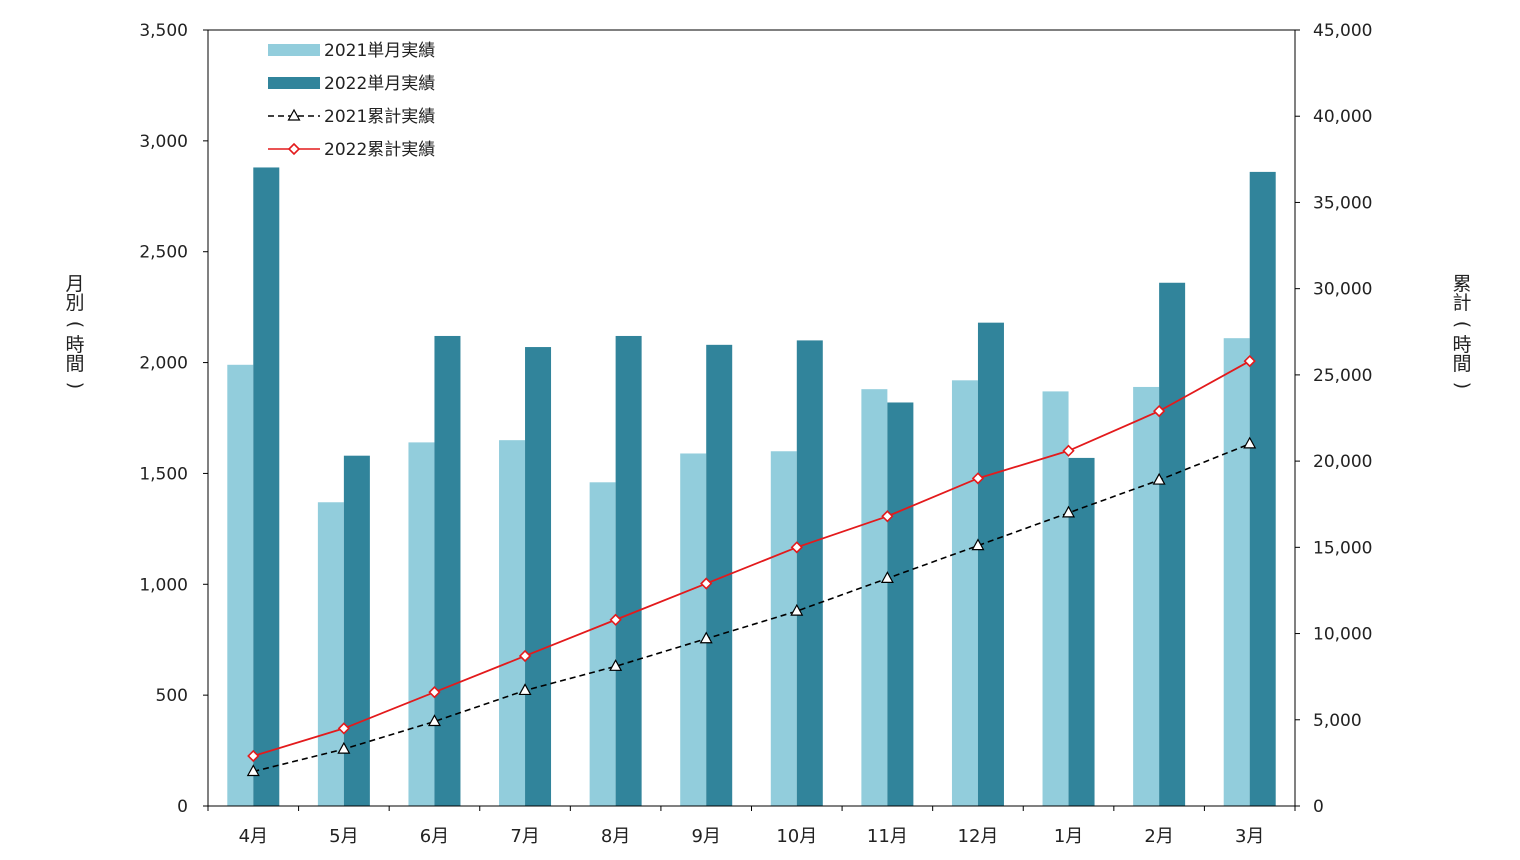 The image size is (1520, 860). I want to click on point-2021累計実績-1月, so click(1069, 511).